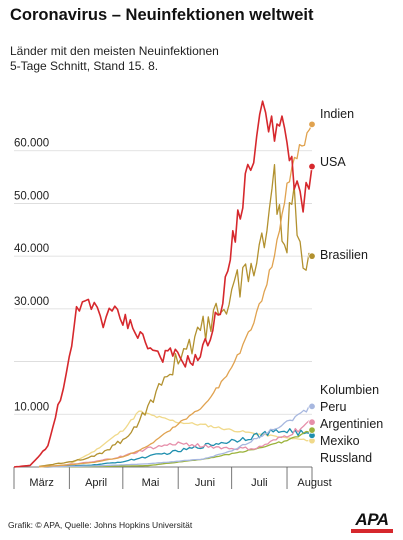 Image resolution: width=403 pixels, height=540 pixels. What do you see at coordinates (333, 162) in the screenshot?
I see `series-label-usa: USA` at bounding box center [333, 162].